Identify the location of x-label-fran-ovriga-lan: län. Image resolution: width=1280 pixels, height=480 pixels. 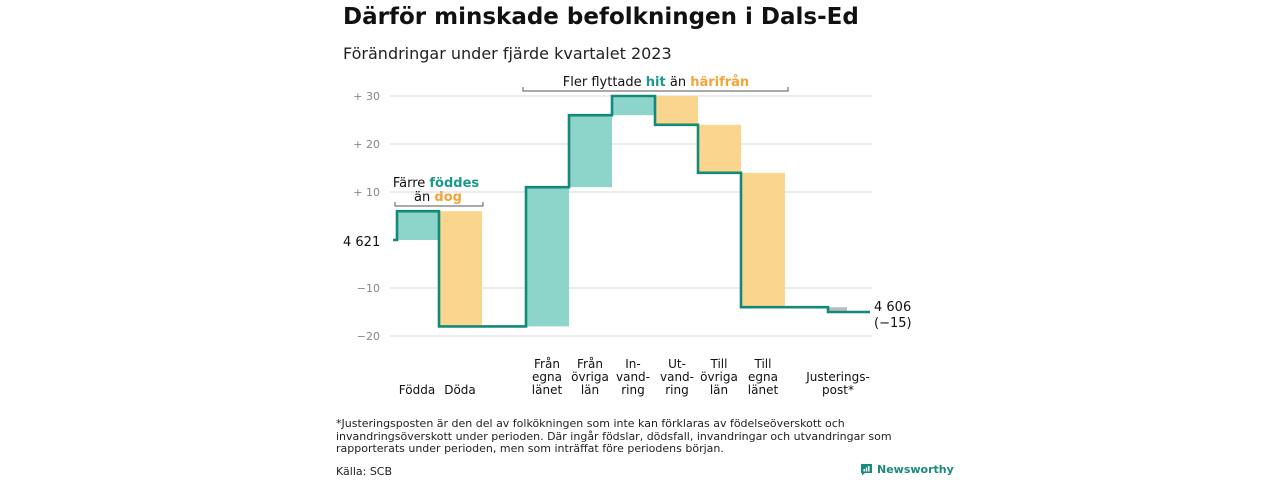
(590, 390).